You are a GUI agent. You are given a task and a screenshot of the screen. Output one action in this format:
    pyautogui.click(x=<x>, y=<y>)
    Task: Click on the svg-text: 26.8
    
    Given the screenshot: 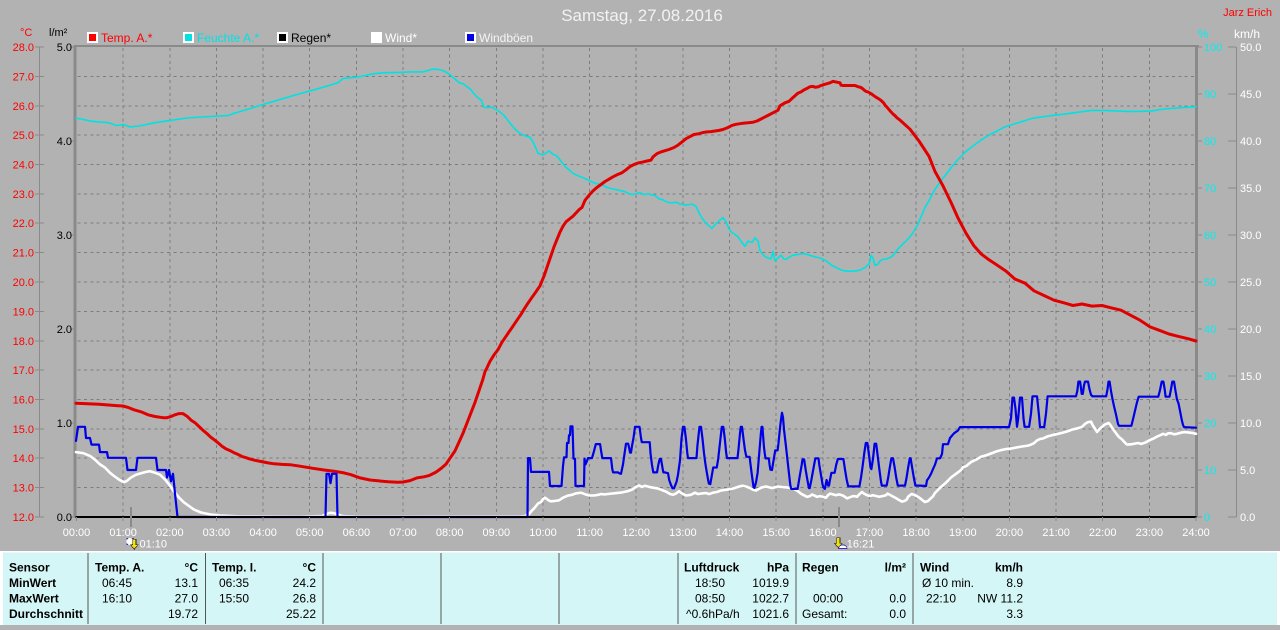 What is the action you would take?
    pyautogui.click(x=305, y=599)
    